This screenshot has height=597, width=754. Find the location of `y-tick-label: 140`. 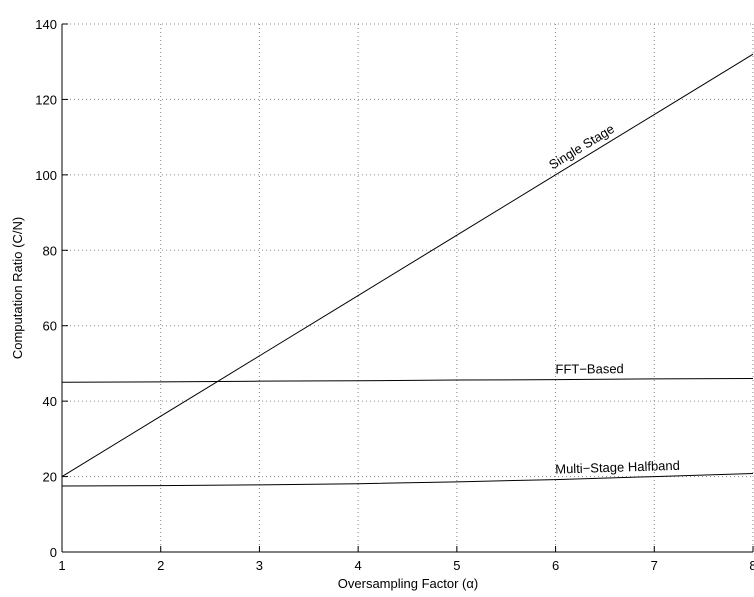

y-tick-label: 140 is located at coordinates (46, 24).